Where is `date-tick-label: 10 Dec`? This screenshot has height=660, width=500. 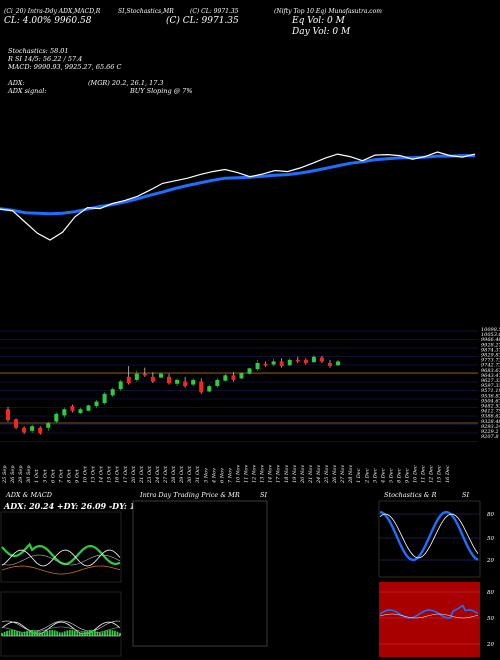 date-tick-label: 10 Dec is located at coordinates (416, 474).